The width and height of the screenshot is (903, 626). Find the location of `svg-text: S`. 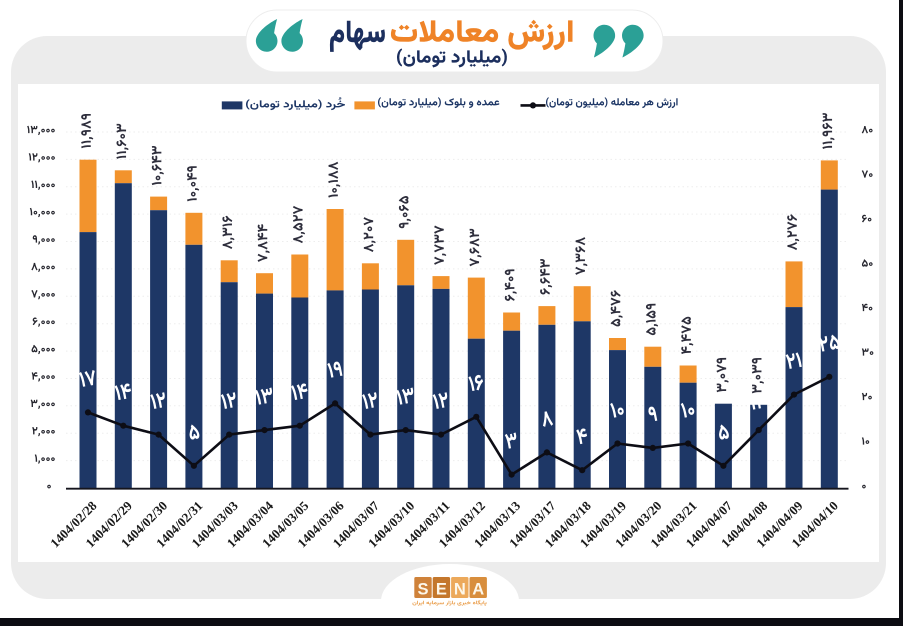

svg-text: S is located at coordinates (422, 589).